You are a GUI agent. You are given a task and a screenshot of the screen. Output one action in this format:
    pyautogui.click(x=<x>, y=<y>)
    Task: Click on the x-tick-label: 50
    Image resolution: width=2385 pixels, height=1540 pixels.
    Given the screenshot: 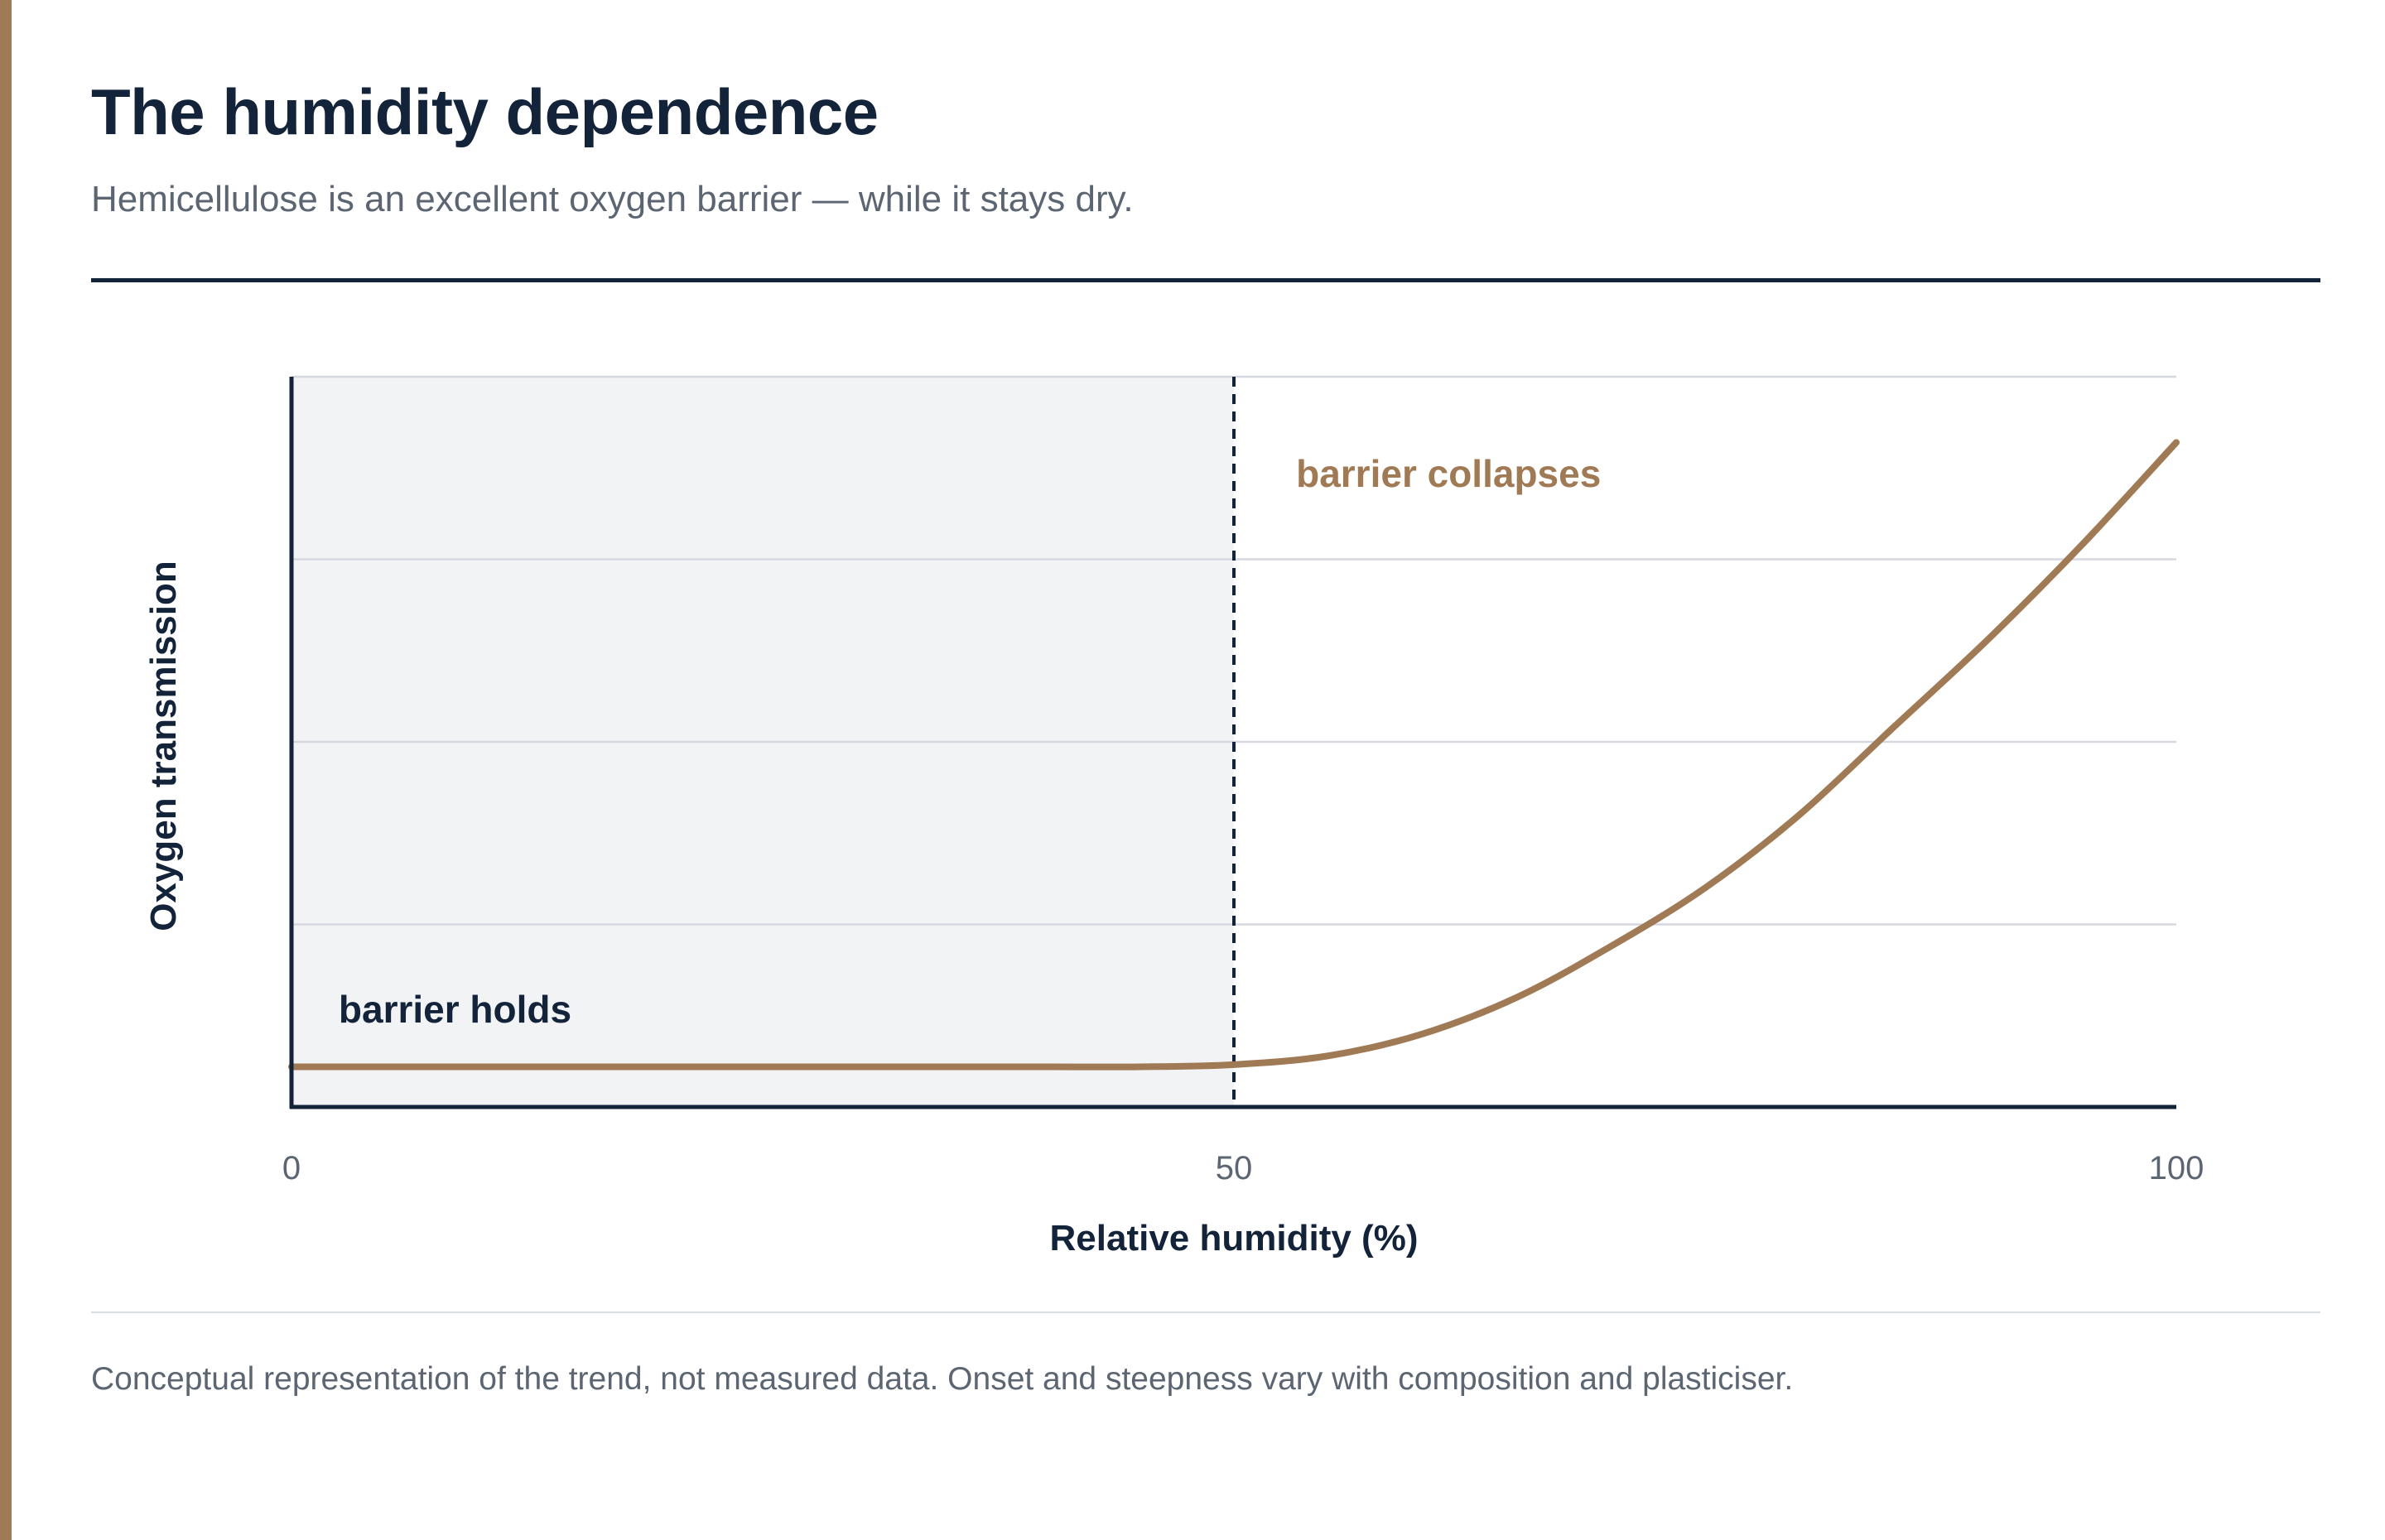 What is the action you would take?
    pyautogui.click(x=1234, y=1168)
    